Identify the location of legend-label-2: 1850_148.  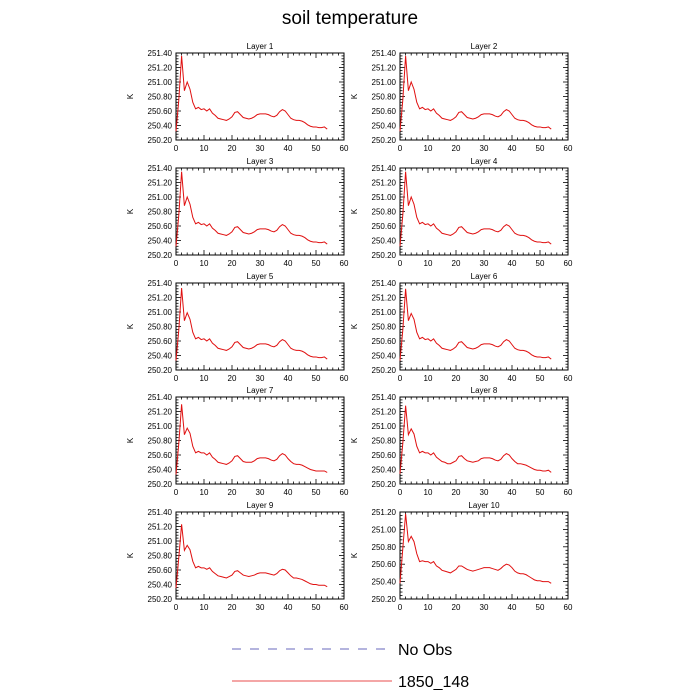
(433, 682).